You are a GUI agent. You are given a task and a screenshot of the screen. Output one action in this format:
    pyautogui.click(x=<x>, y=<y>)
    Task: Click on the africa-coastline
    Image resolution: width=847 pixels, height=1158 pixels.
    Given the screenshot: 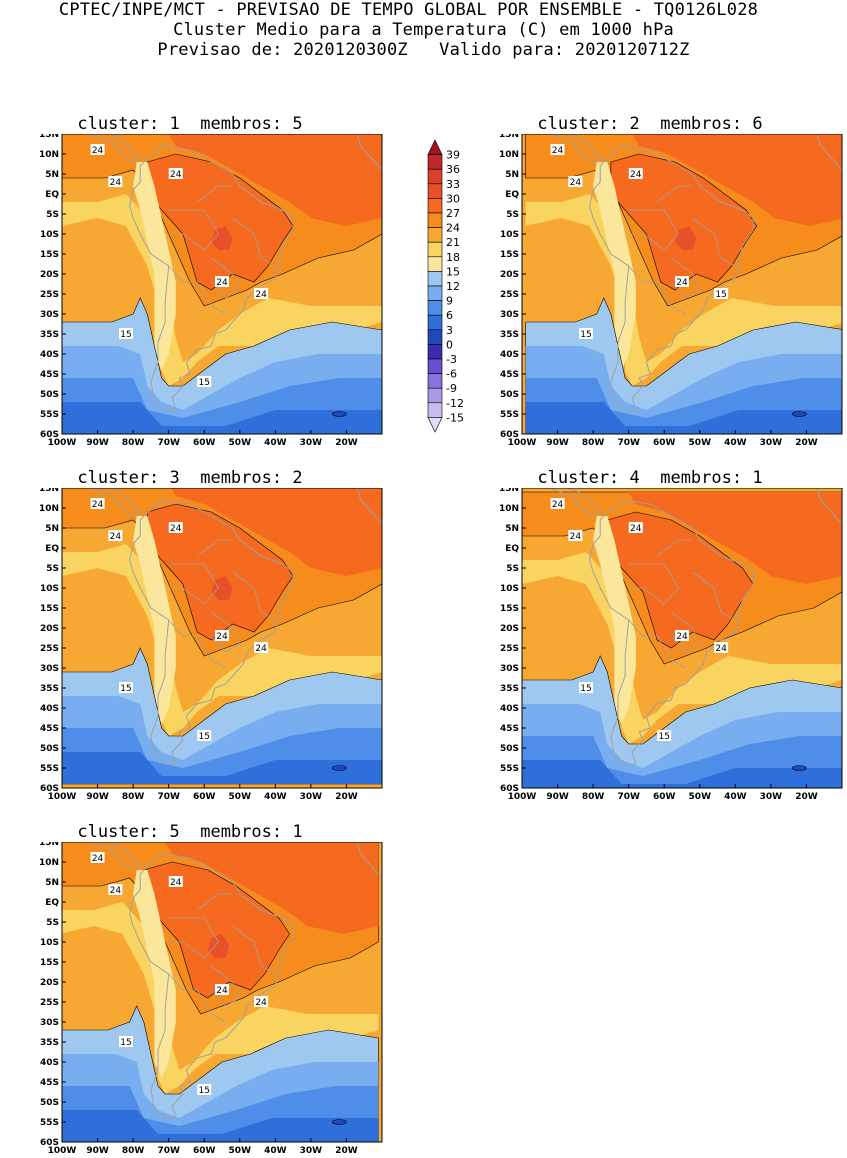 What is the action you would take?
    pyautogui.click(x=829, y=152)
    